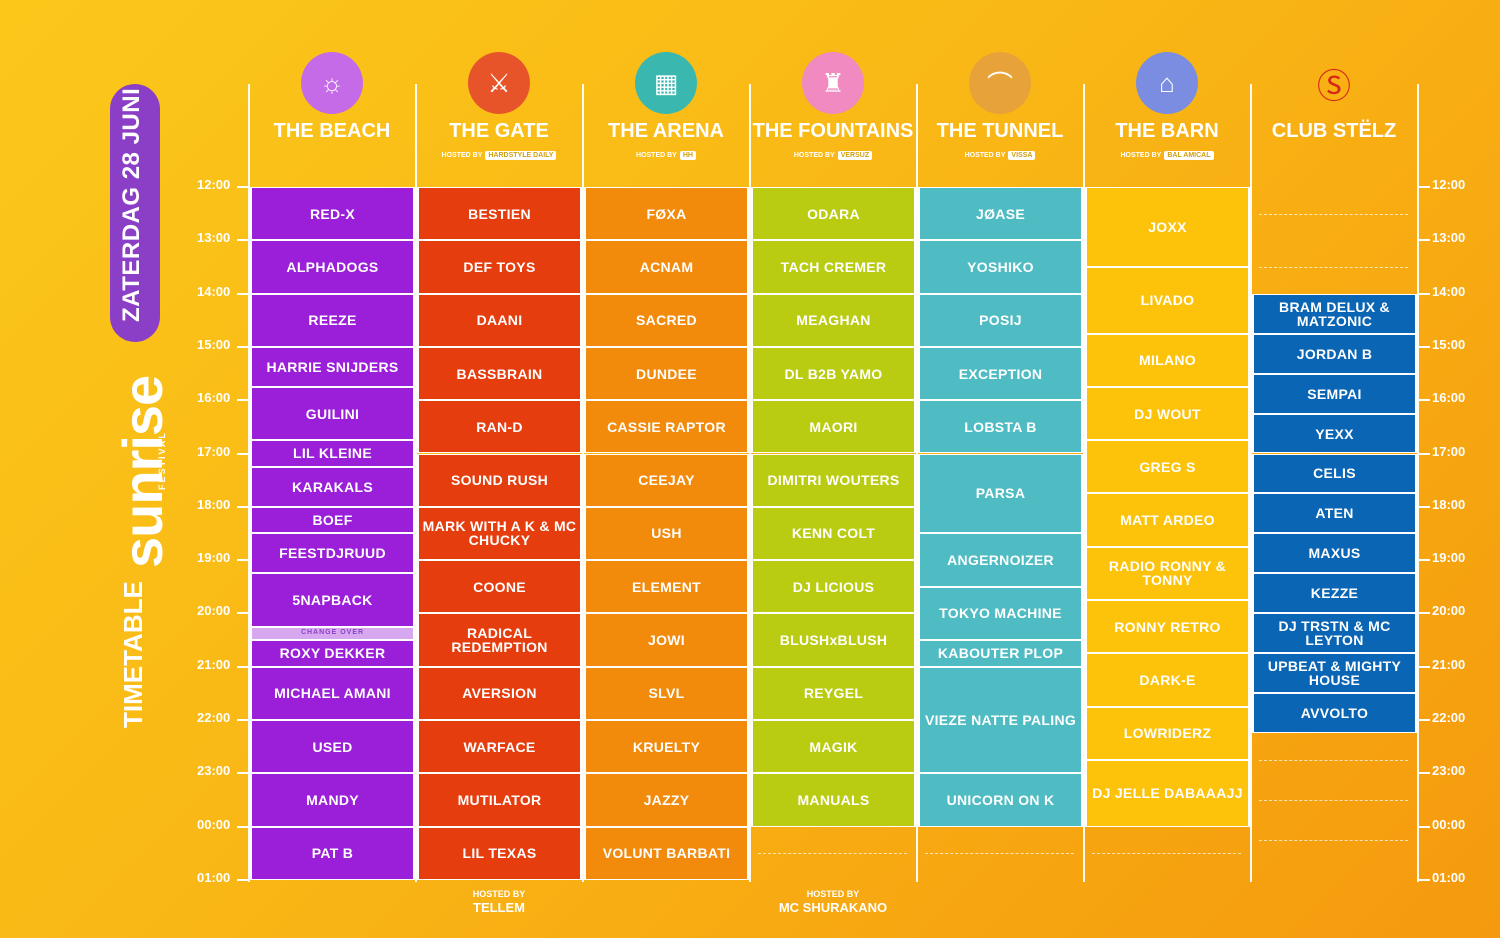 Image resolution: width=1500 pixels, height=938 pixels. What do you see at coordinates (1167, 520) in the screenshot?
I see `set-slot: MATT ARDEO` at bounding box center [1167, 520].